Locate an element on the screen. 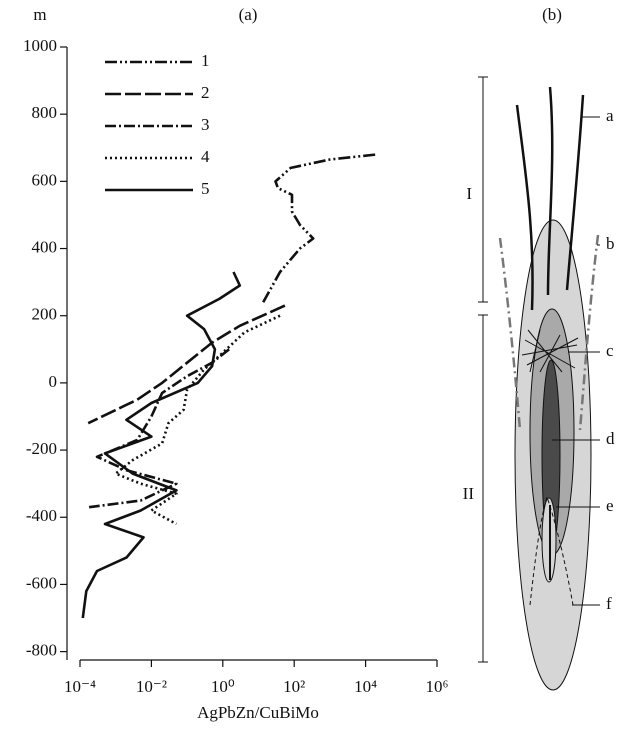 This screenshot has width=637, height=729. y-tick-label: 1000 is located at coordinates (40, 45).